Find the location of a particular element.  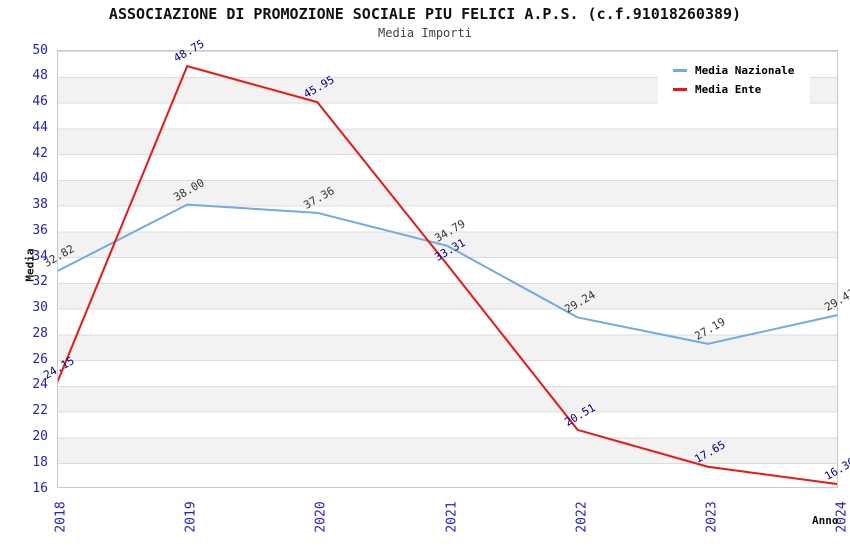

chart-subtitle: Media Importi is located at coordinates (425, 33).